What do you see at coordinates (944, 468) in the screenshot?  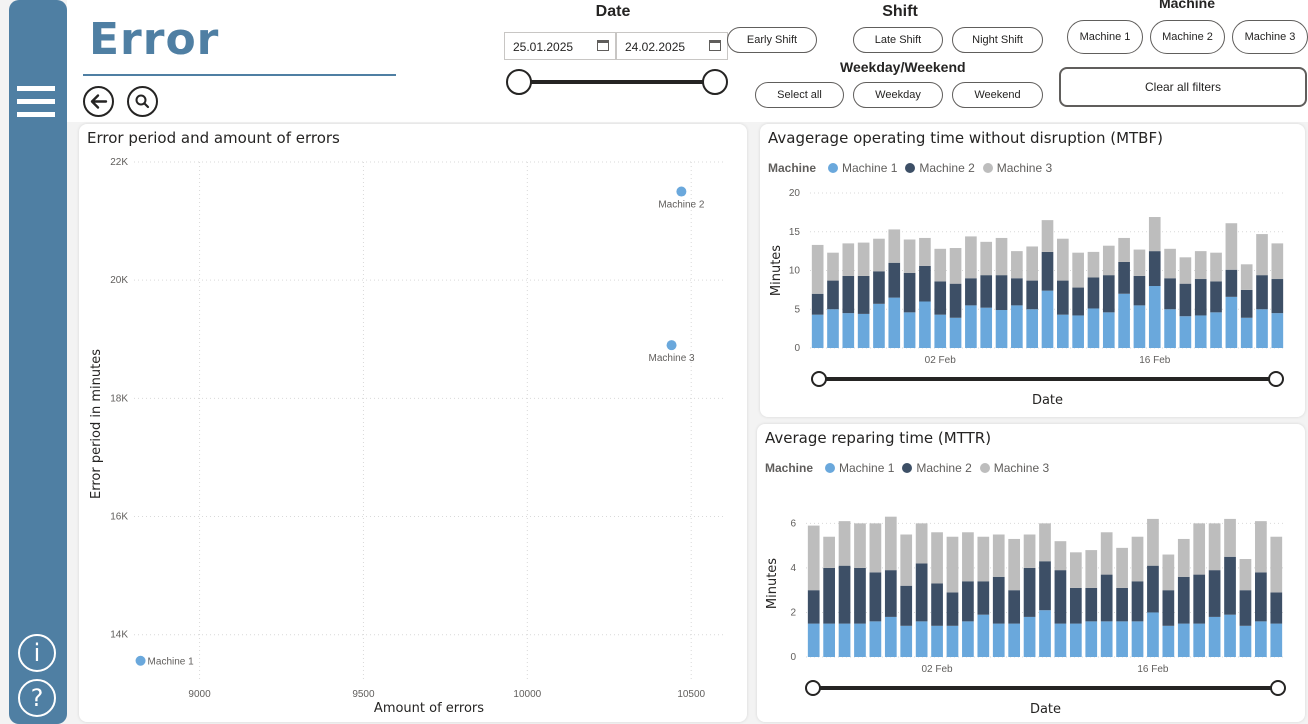 I see `legend-label-machine-2: Machine 2` at bounding box center [944, 468].